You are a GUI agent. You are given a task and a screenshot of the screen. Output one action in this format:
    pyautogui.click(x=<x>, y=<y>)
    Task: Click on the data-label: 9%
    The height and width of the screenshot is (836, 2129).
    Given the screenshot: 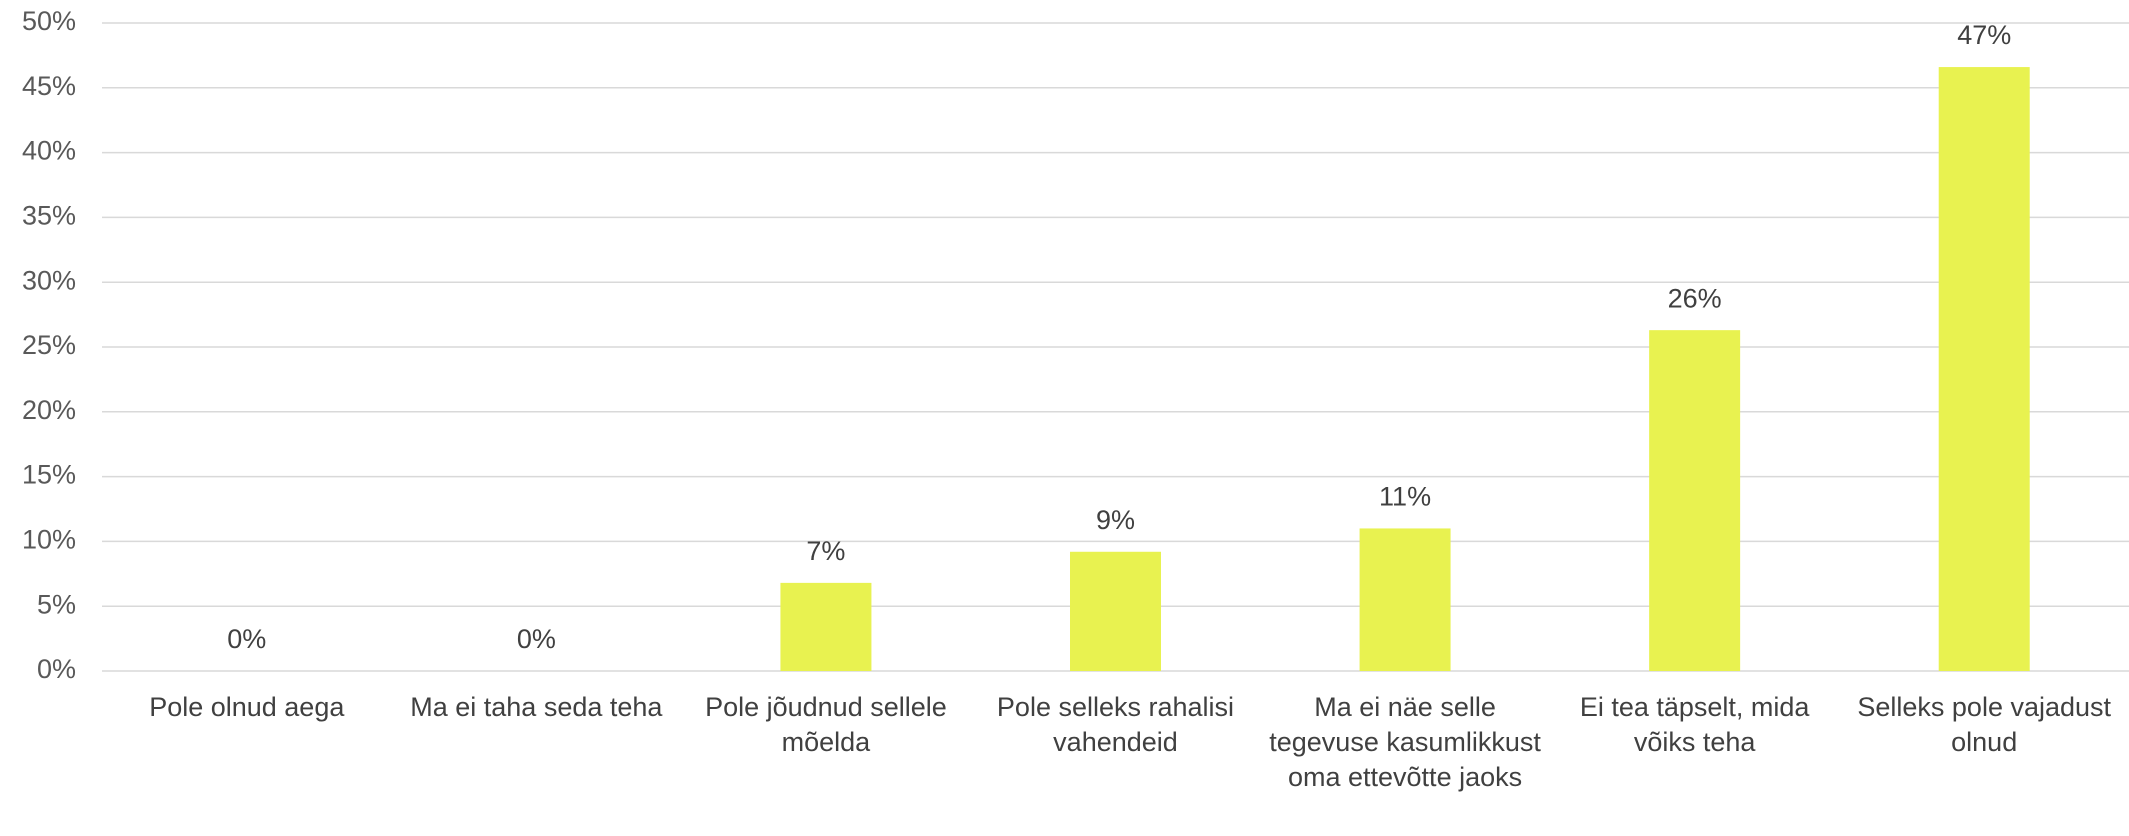 What is the action you would take?
    pyautogui.click(x=1115, y=520)
    